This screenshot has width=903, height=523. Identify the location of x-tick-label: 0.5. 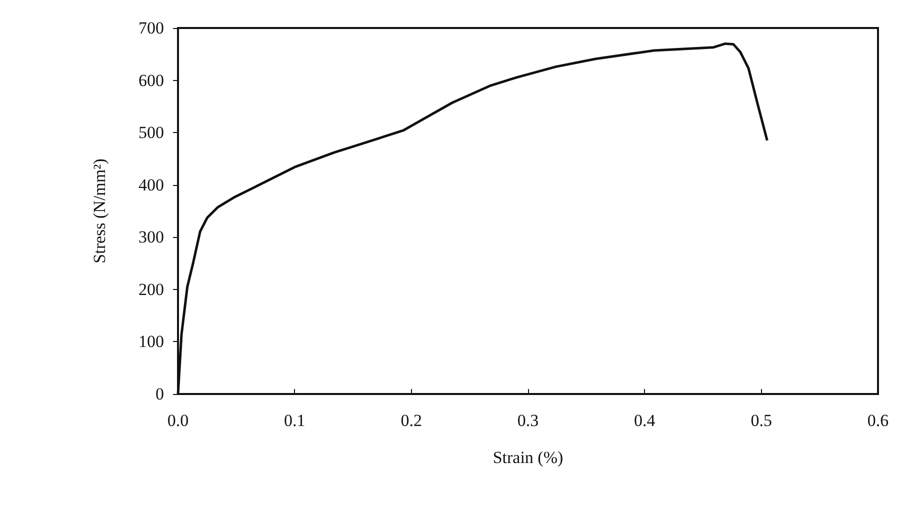
(761, 420).